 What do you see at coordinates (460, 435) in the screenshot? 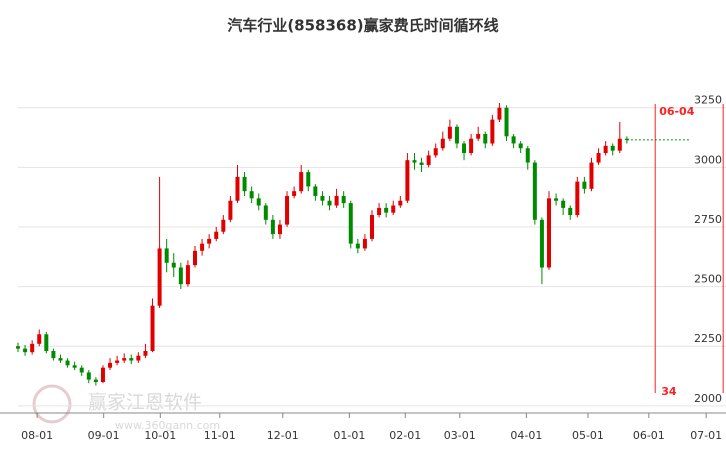
I see `x-tick-label: 03-01` at bounding box center [460, 435].